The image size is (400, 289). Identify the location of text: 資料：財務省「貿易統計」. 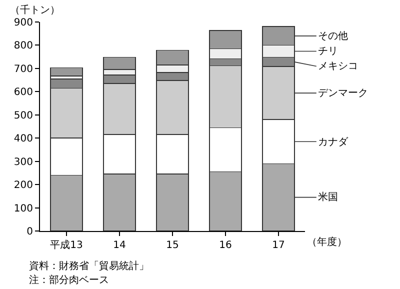
(89, 266).